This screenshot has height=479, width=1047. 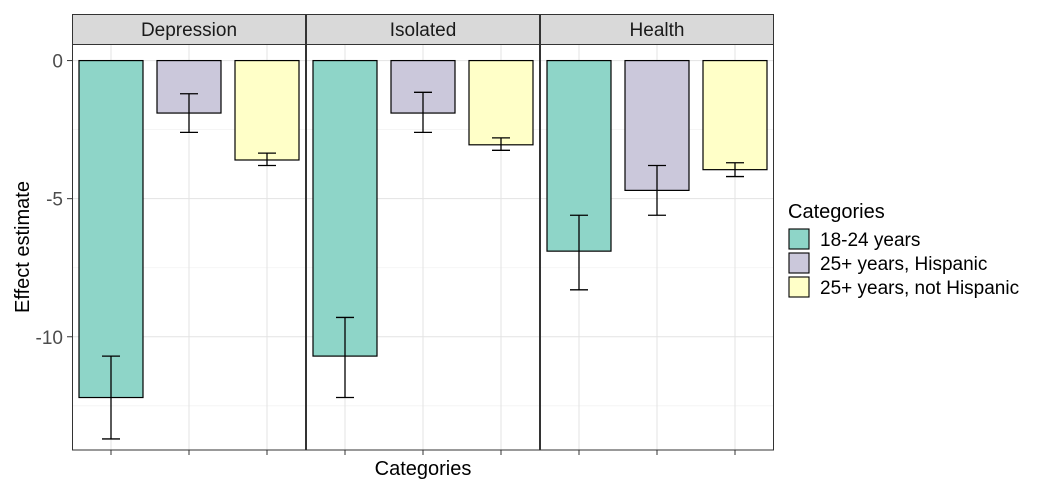 What do you see at coordinates (903, 264) in the screenshot?
I see `legend-label: 25+ years, Hispanic` at bounding box center [903, 264].